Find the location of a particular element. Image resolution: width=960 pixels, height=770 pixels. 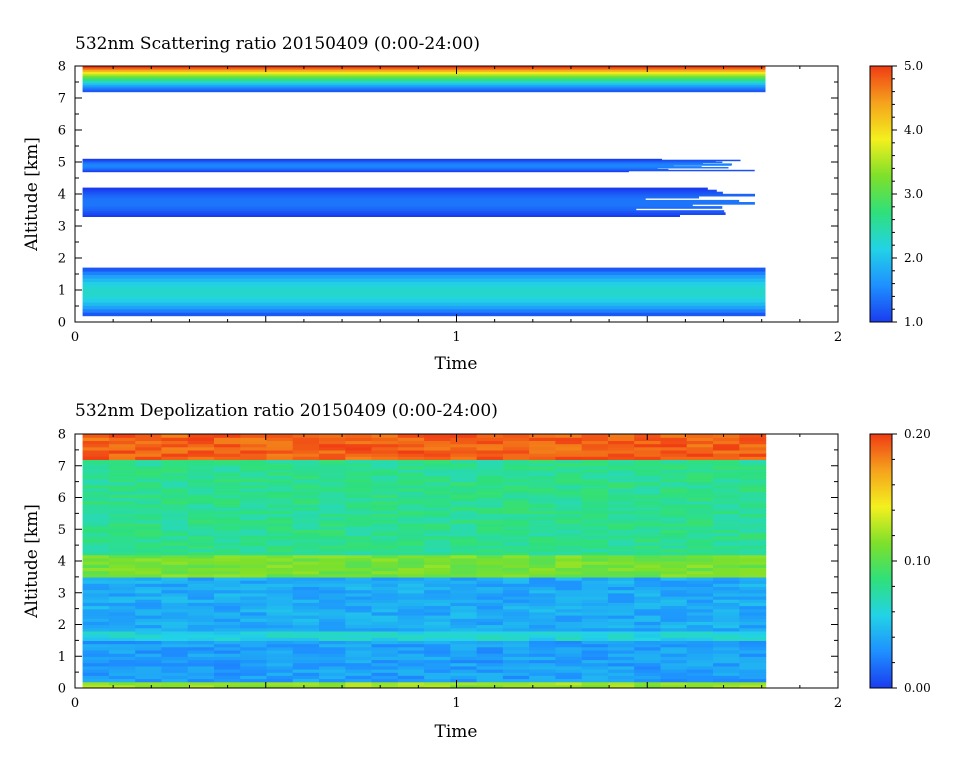

scattering-x-label: Time is located at coordinates (456, 364).